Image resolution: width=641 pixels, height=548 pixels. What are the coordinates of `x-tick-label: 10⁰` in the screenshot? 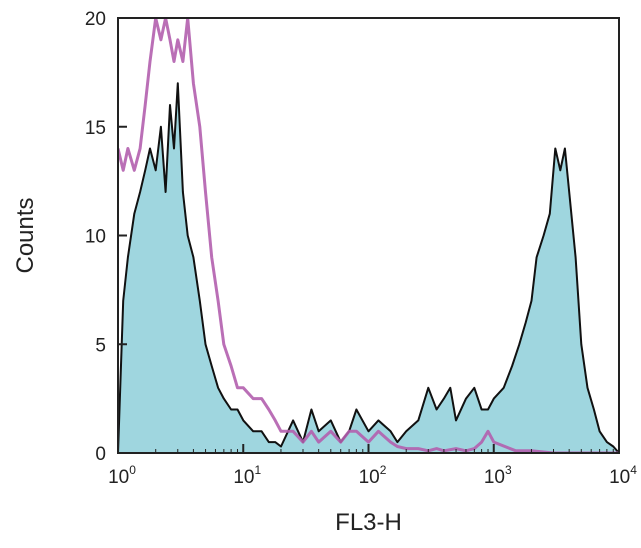 It's located at (122, 475).